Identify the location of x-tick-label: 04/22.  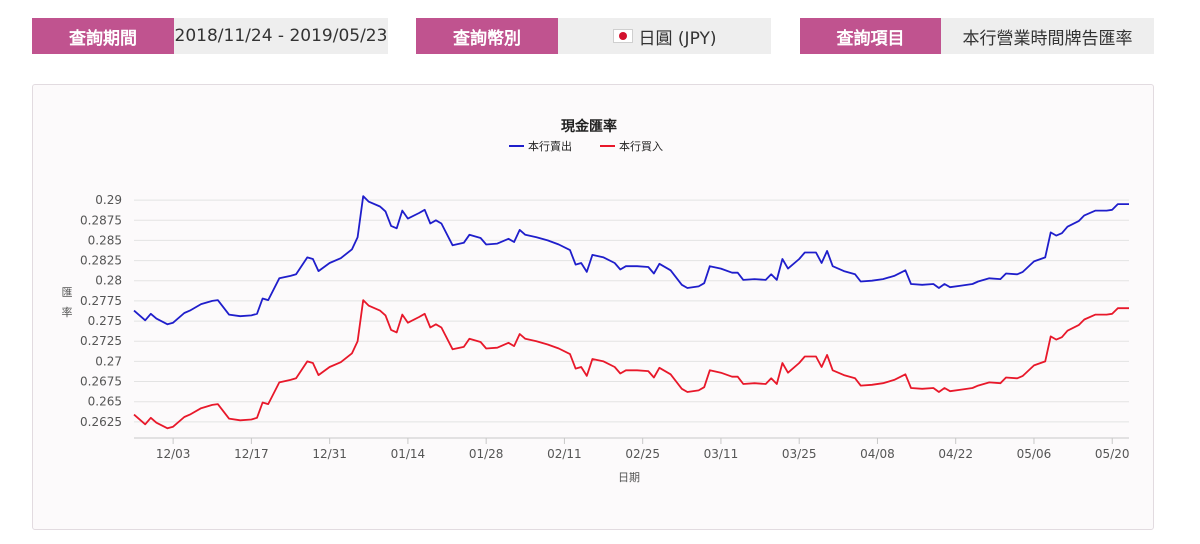
(955, 454).